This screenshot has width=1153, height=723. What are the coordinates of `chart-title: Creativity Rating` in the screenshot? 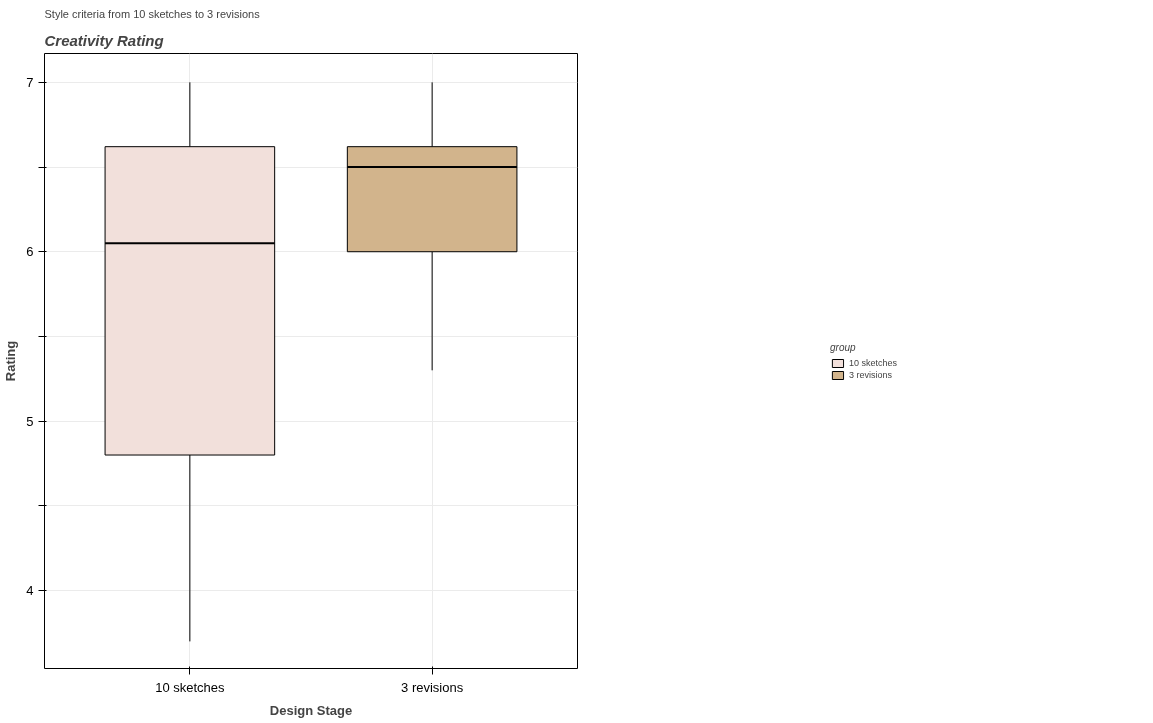 It's located at (104, 40).